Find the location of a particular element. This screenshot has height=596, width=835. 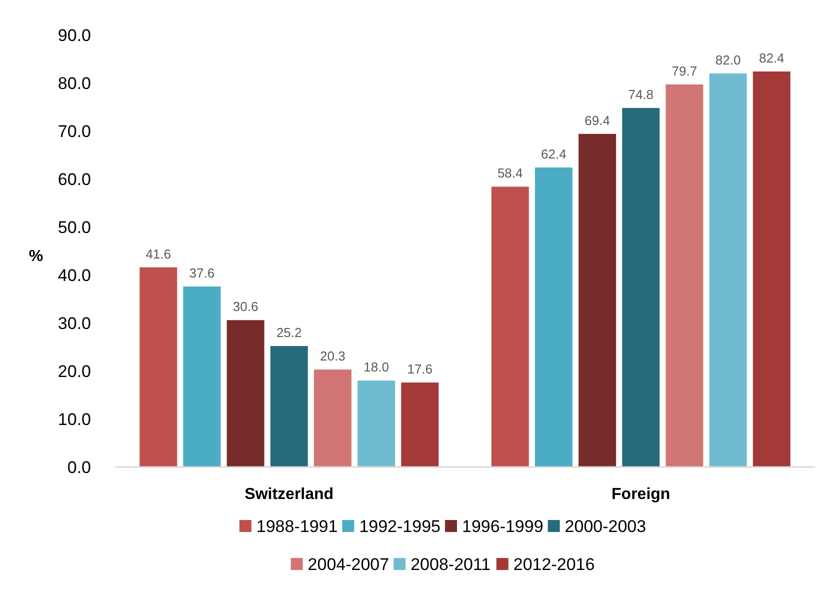

y-tick-label: 50.0 is located at coordinates (74, 227).